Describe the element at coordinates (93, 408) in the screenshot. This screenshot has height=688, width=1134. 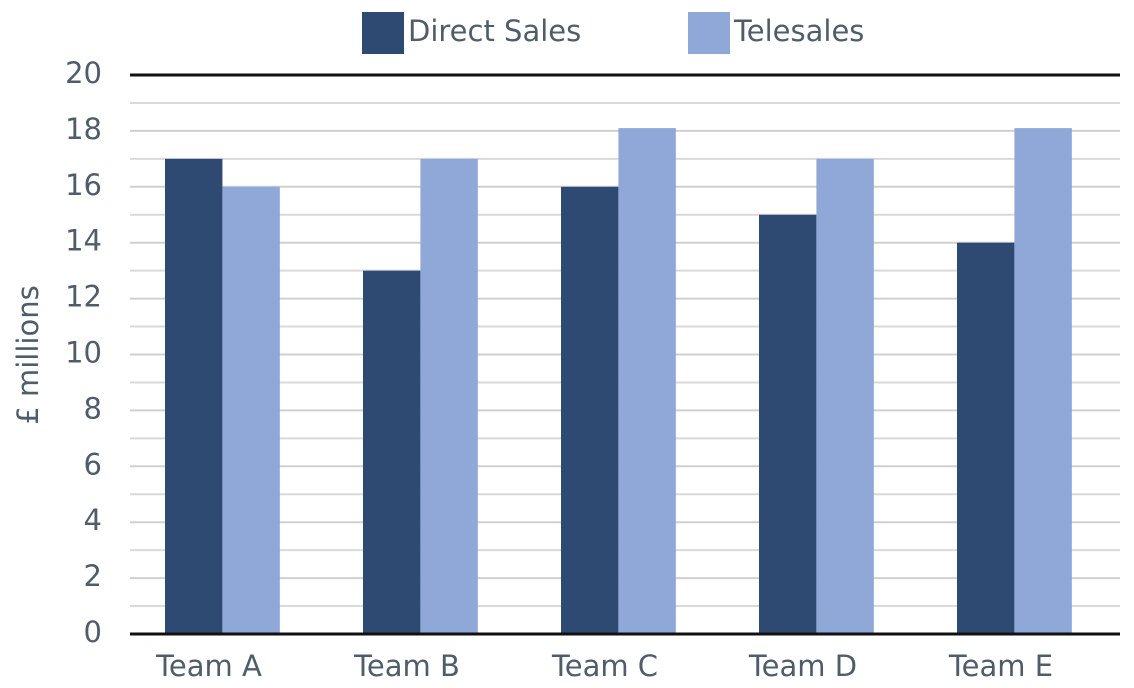
I see `y-tick-label: 8` at that location.